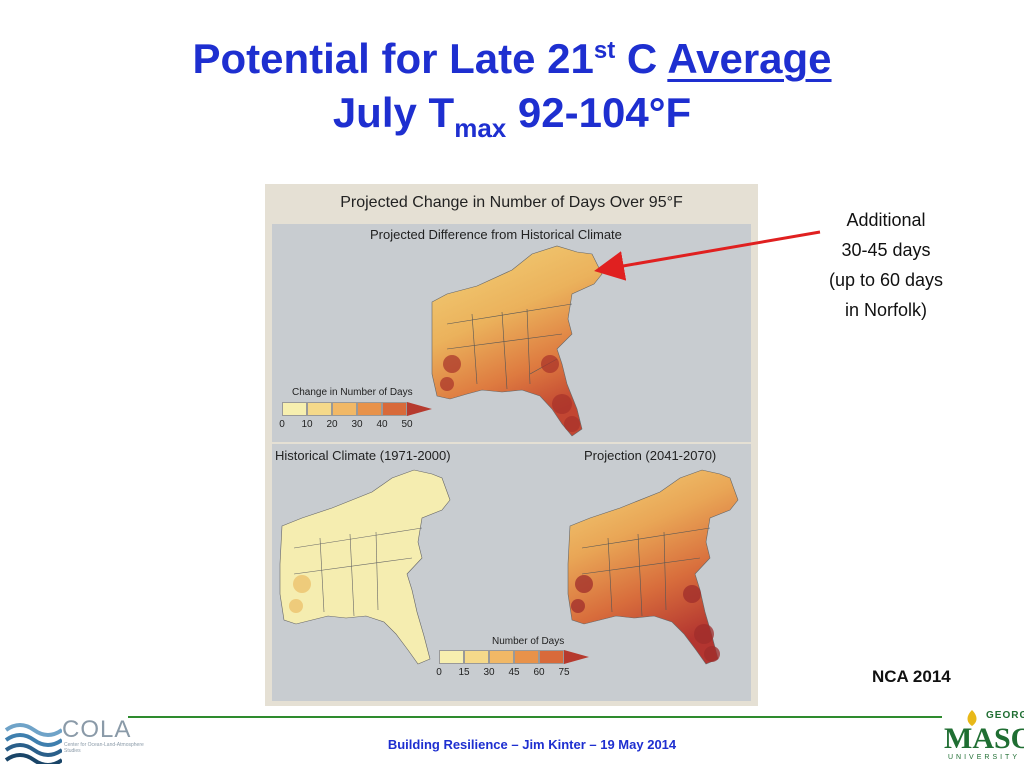 The image size is (1024, 768). What do you see at coordinates (352, 392) in the screenshot?
I see `difference-scale-title: Change in Number of Days` at bounding box center [352, 392].